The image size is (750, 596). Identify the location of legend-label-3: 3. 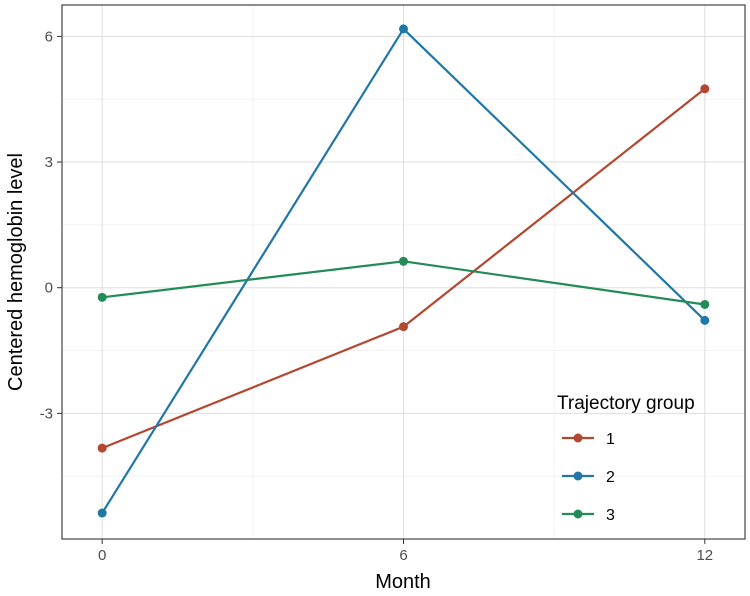
(610, 515).